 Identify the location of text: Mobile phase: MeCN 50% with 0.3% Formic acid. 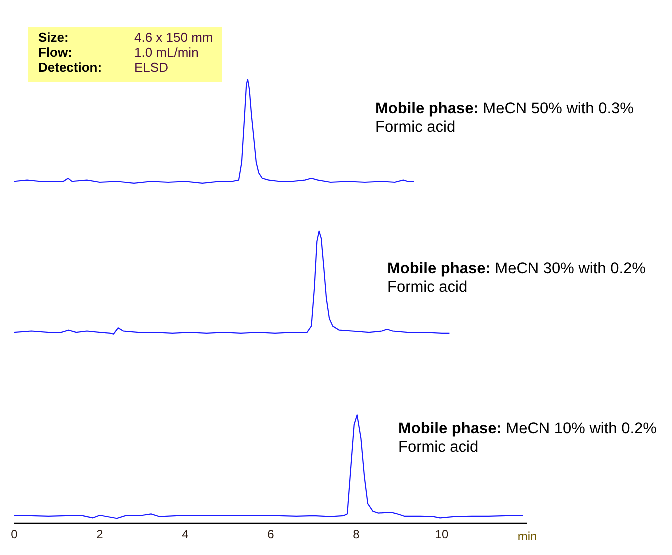
(505, 118).